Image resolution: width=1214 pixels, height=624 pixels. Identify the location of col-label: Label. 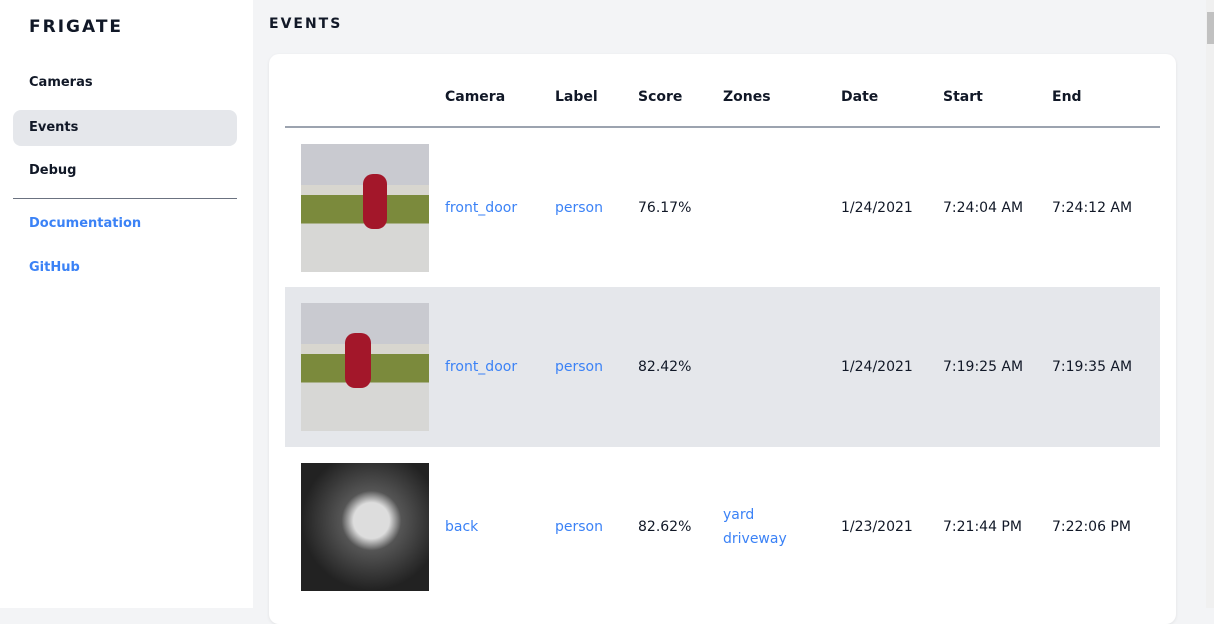
(596, 91).